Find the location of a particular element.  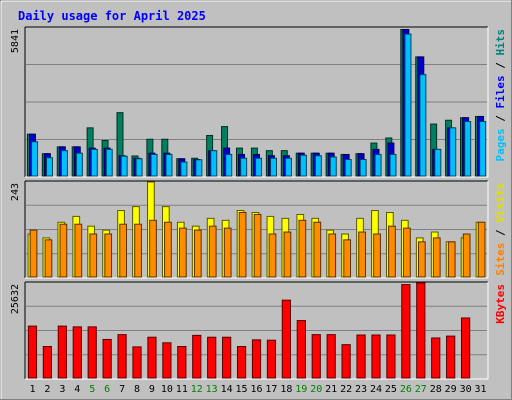

legend-entry: Files is located at coordinates (500, 91).